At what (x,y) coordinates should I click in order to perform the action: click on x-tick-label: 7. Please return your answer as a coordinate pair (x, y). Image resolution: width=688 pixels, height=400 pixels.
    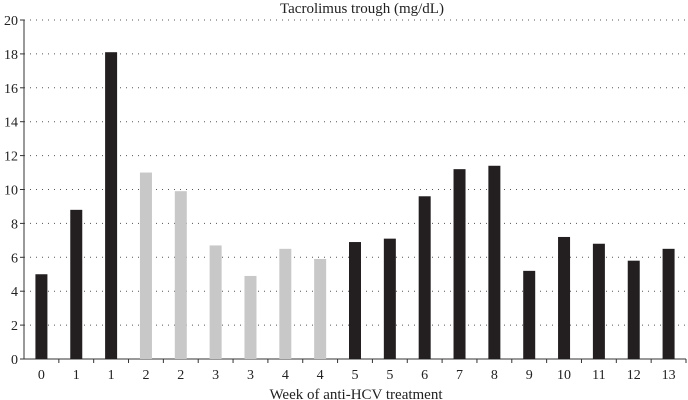
    Looking at the image, I should click on (459, 375).